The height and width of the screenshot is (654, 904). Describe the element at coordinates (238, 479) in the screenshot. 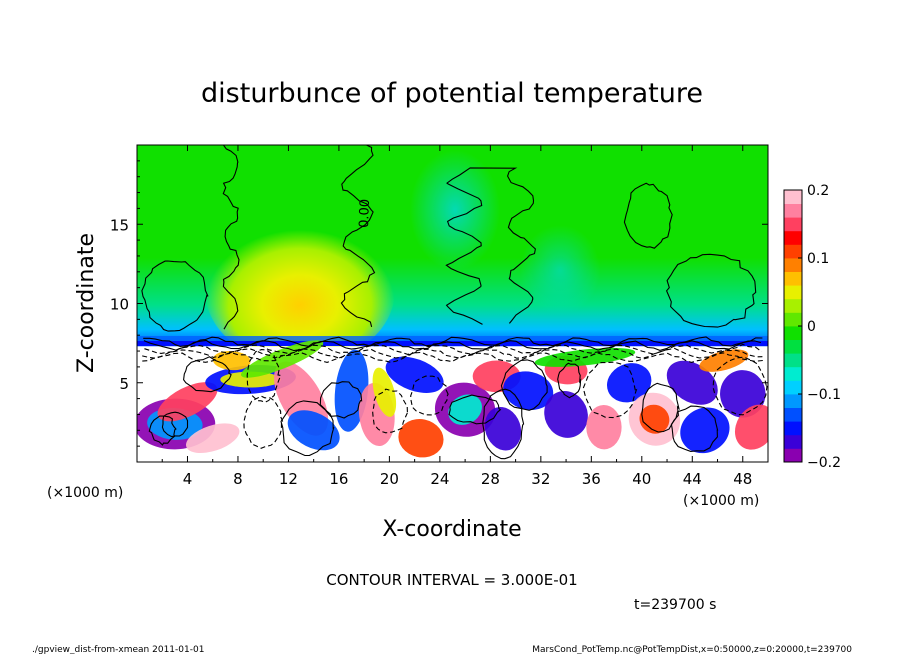

I see `x-tick-label-1: 8` at that location.